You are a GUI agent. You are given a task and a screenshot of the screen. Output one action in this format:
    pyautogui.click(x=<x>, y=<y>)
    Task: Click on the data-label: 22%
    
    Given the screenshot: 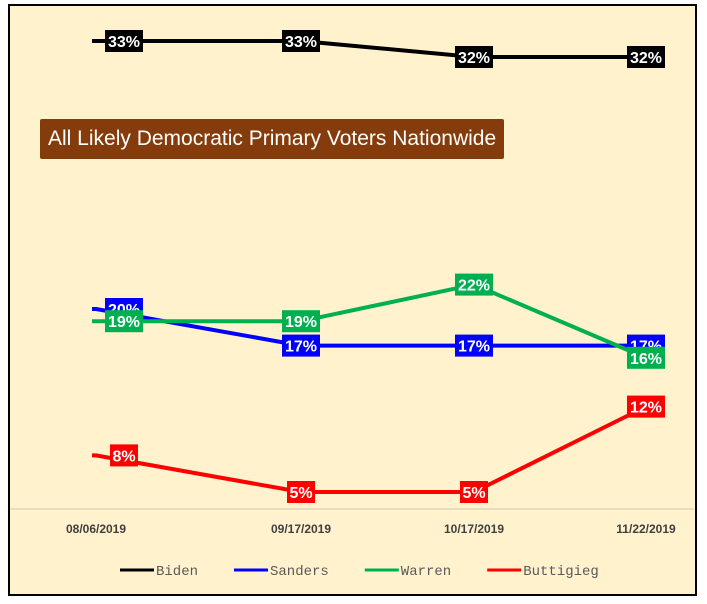 What is the action you would take?
    pyautogui.click(x=474, y=286)
    